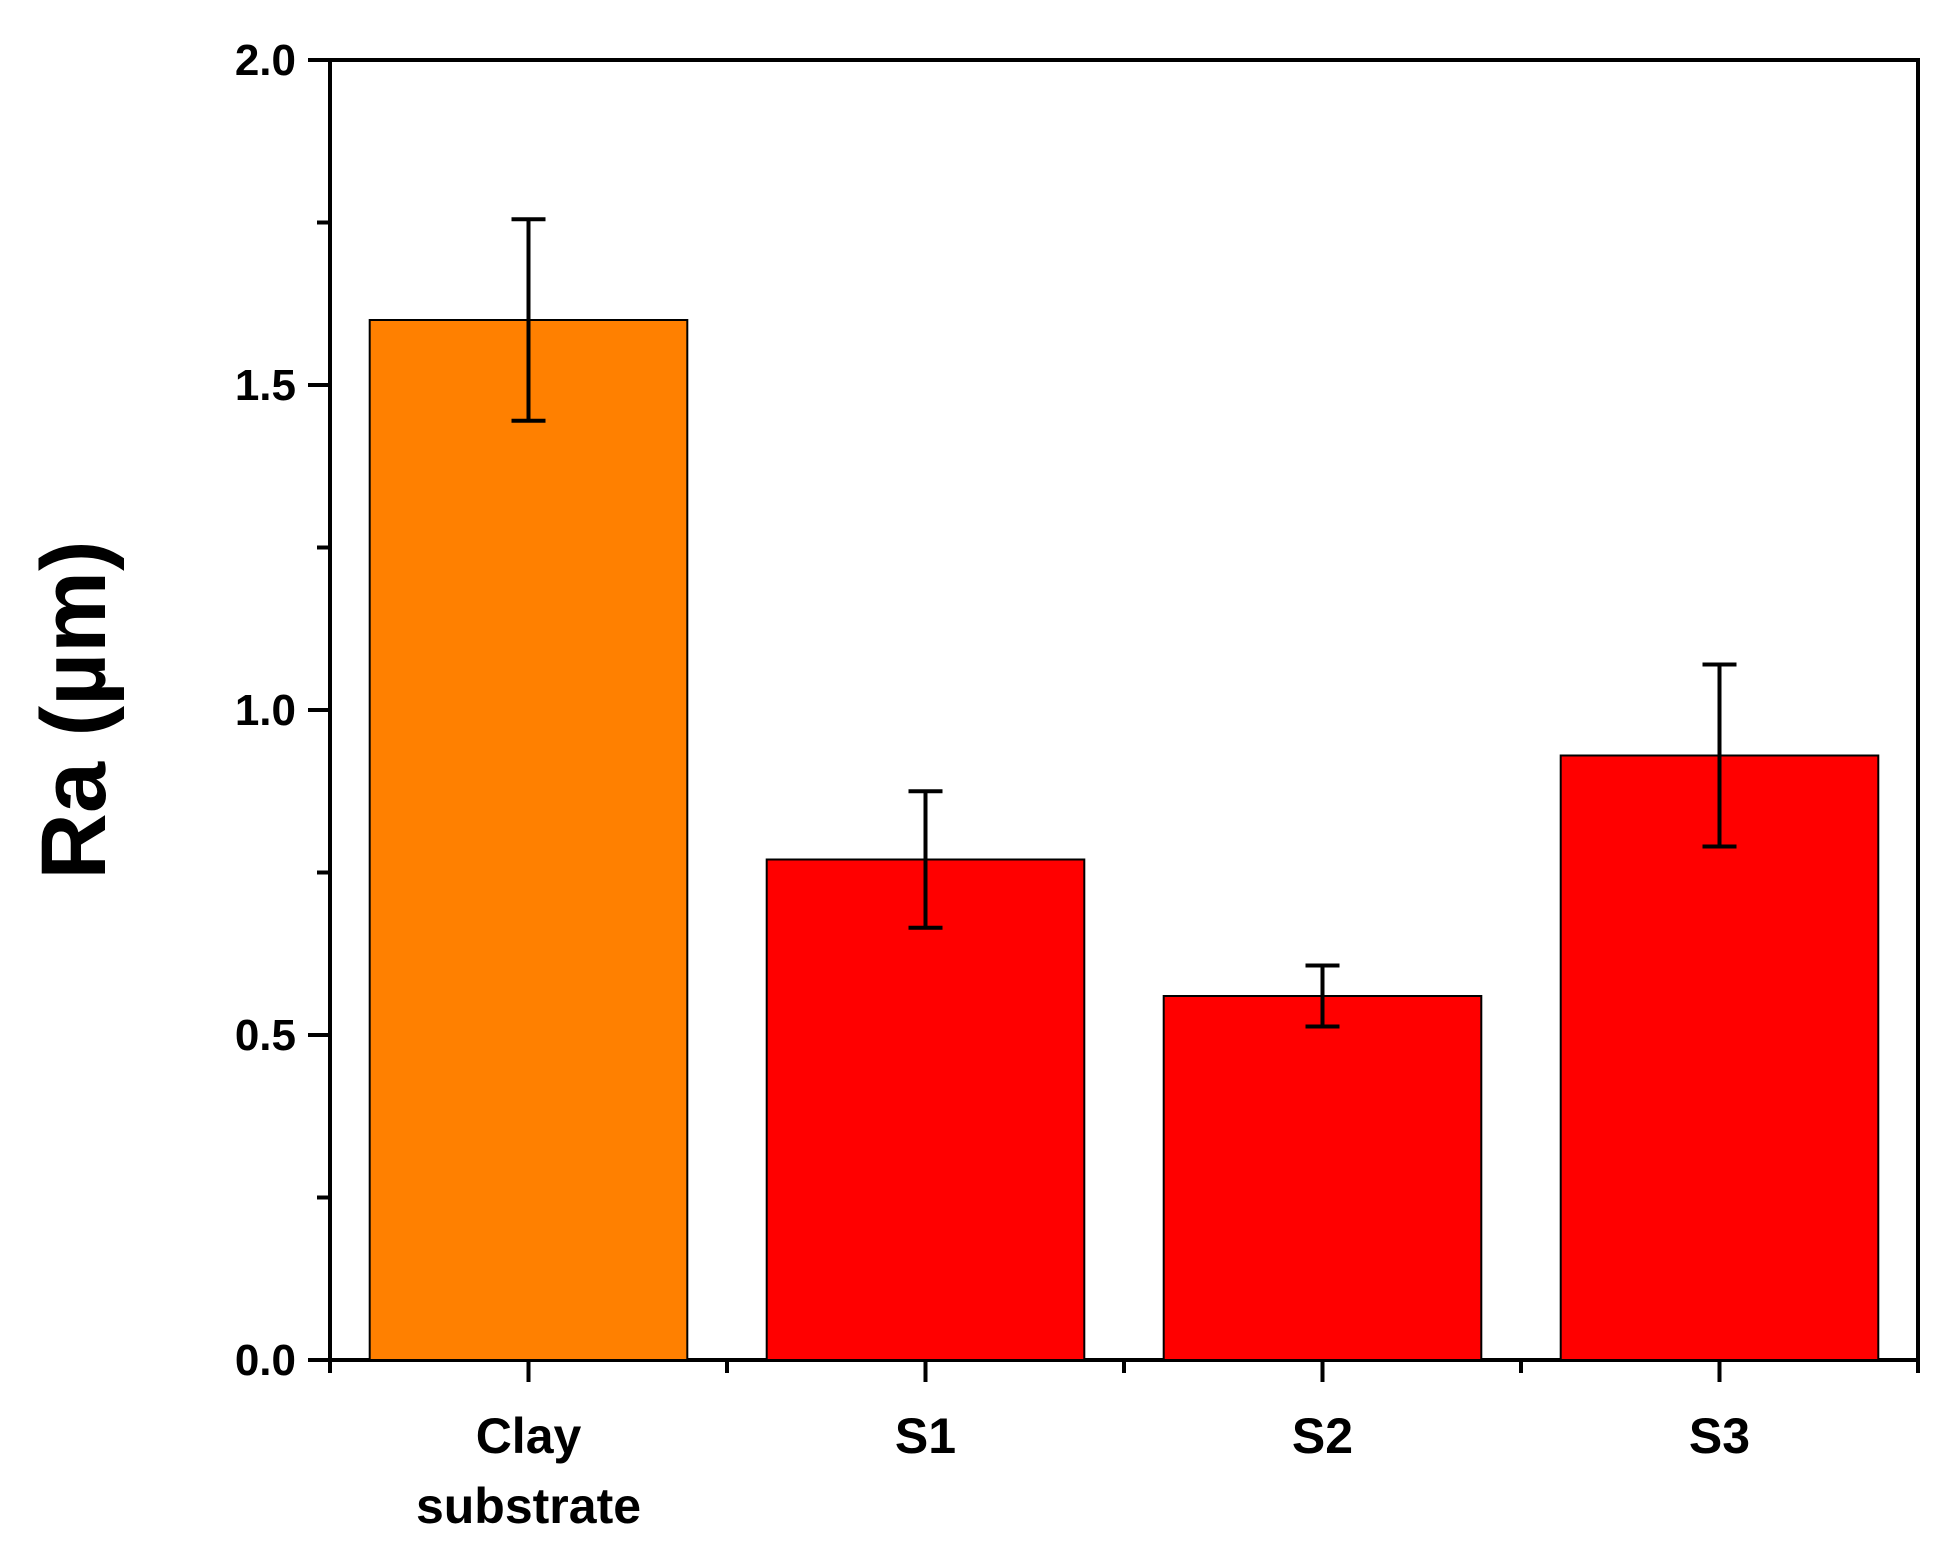 This screenshot has width=1950, height=1550. Describe the element at coordinates (528, 1506) in the screenshot. I see `x-tick-label-0-1: substrate` at that location.